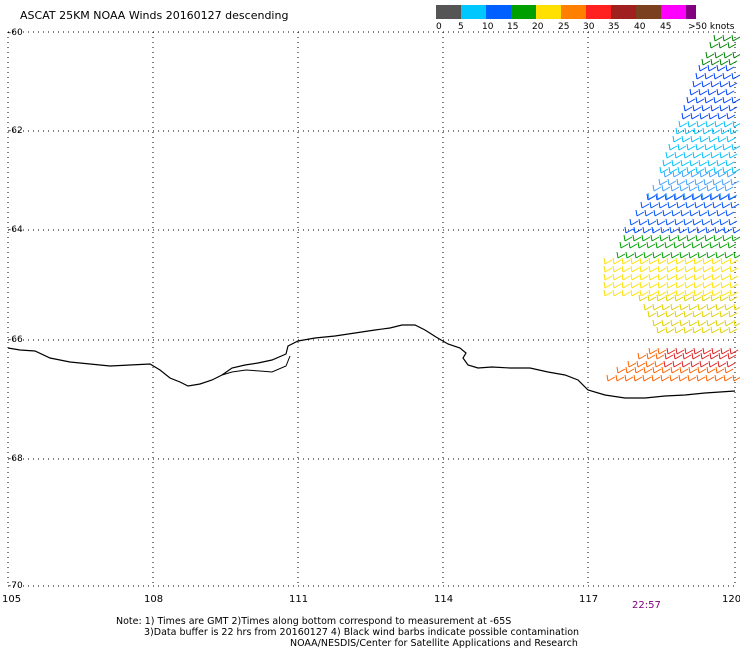 The image size is (740, 650). Describe the element at coordinates (439, 27) in the screenshot. I see `colorbar-label: 0` at that location.